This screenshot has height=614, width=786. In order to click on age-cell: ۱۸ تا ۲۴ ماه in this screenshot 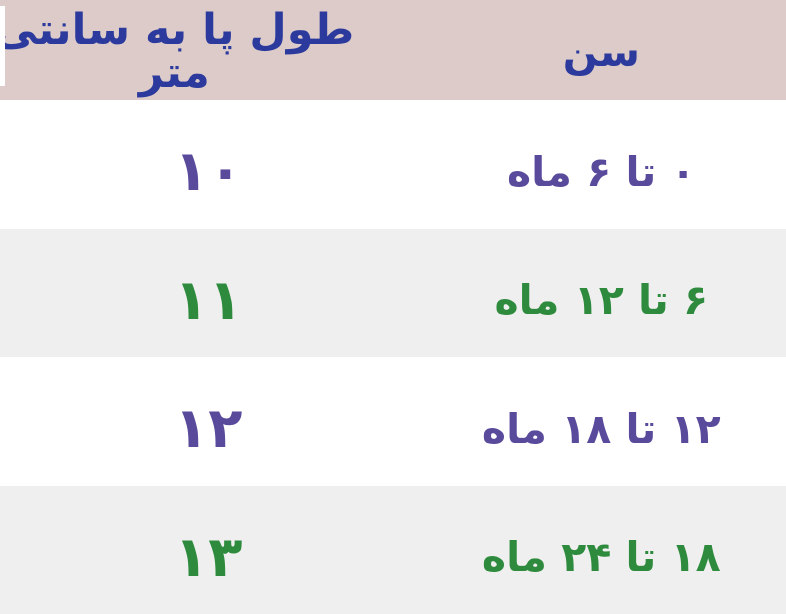, I will do `click(601, 557)`.